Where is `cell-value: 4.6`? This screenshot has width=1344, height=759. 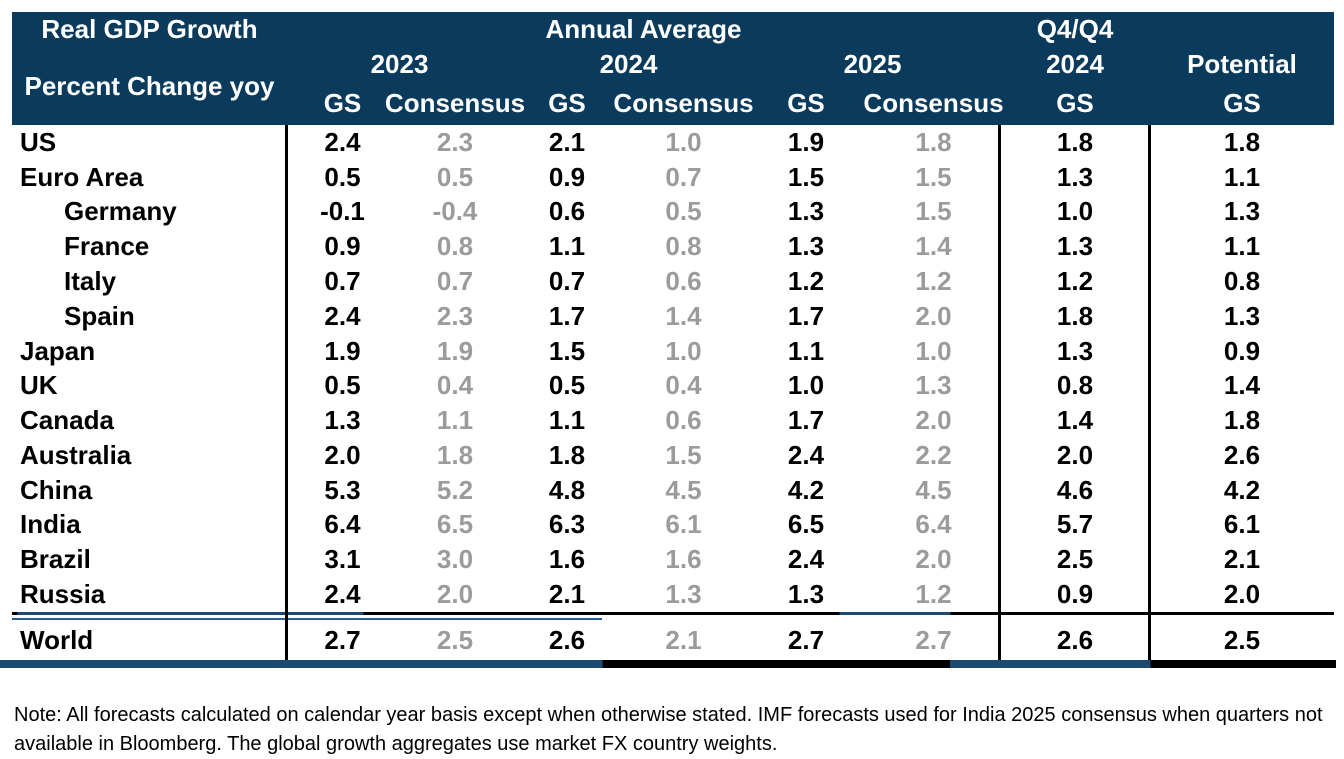
cell-value: 4.6 is located at coordinates (1075, 489).